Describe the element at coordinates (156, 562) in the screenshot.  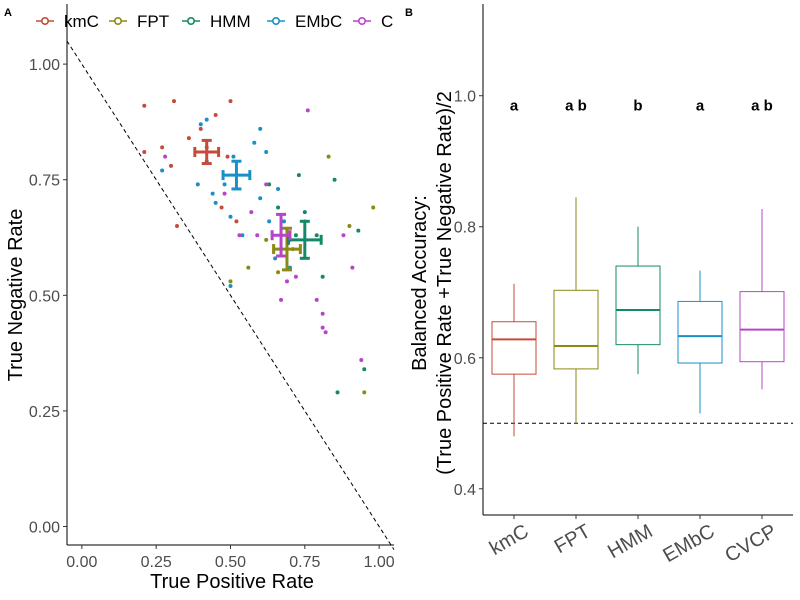
I see `x-tick-label: 0.25` at that location.